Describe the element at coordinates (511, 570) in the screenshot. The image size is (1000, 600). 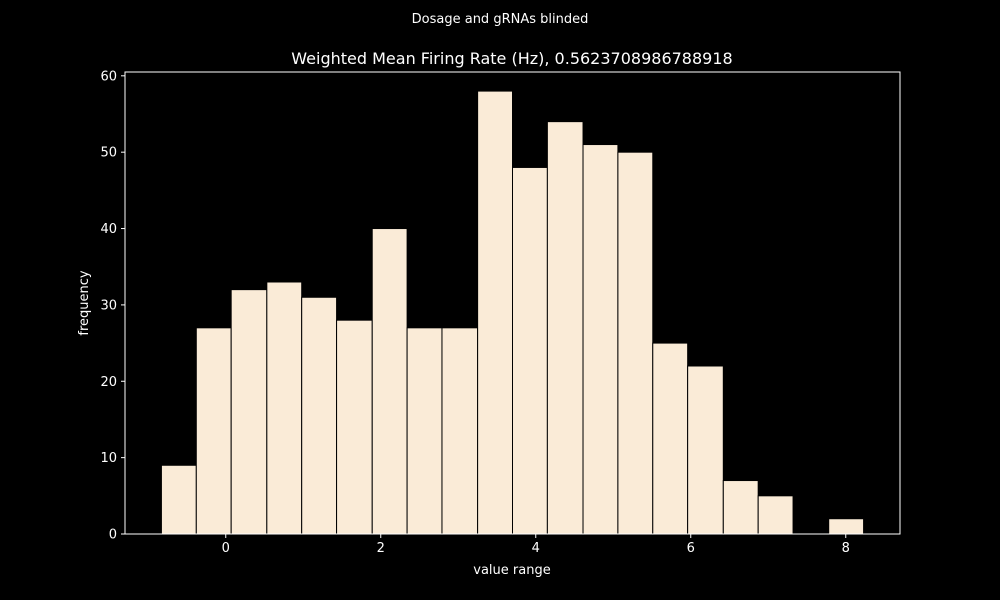
I see `x-axis-label: value range` at that location.